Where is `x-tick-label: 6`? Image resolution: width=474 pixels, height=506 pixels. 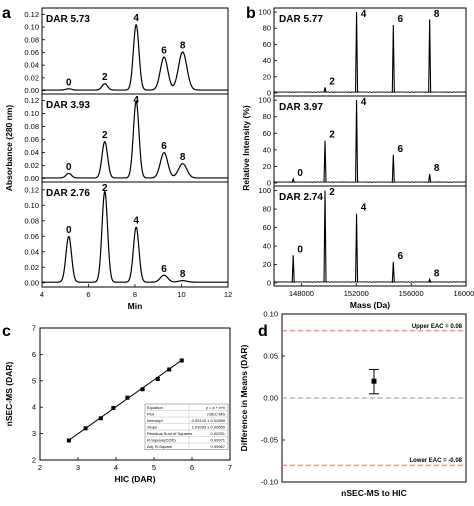
x-tick-label: 6 is located at coordinates (192, 467).